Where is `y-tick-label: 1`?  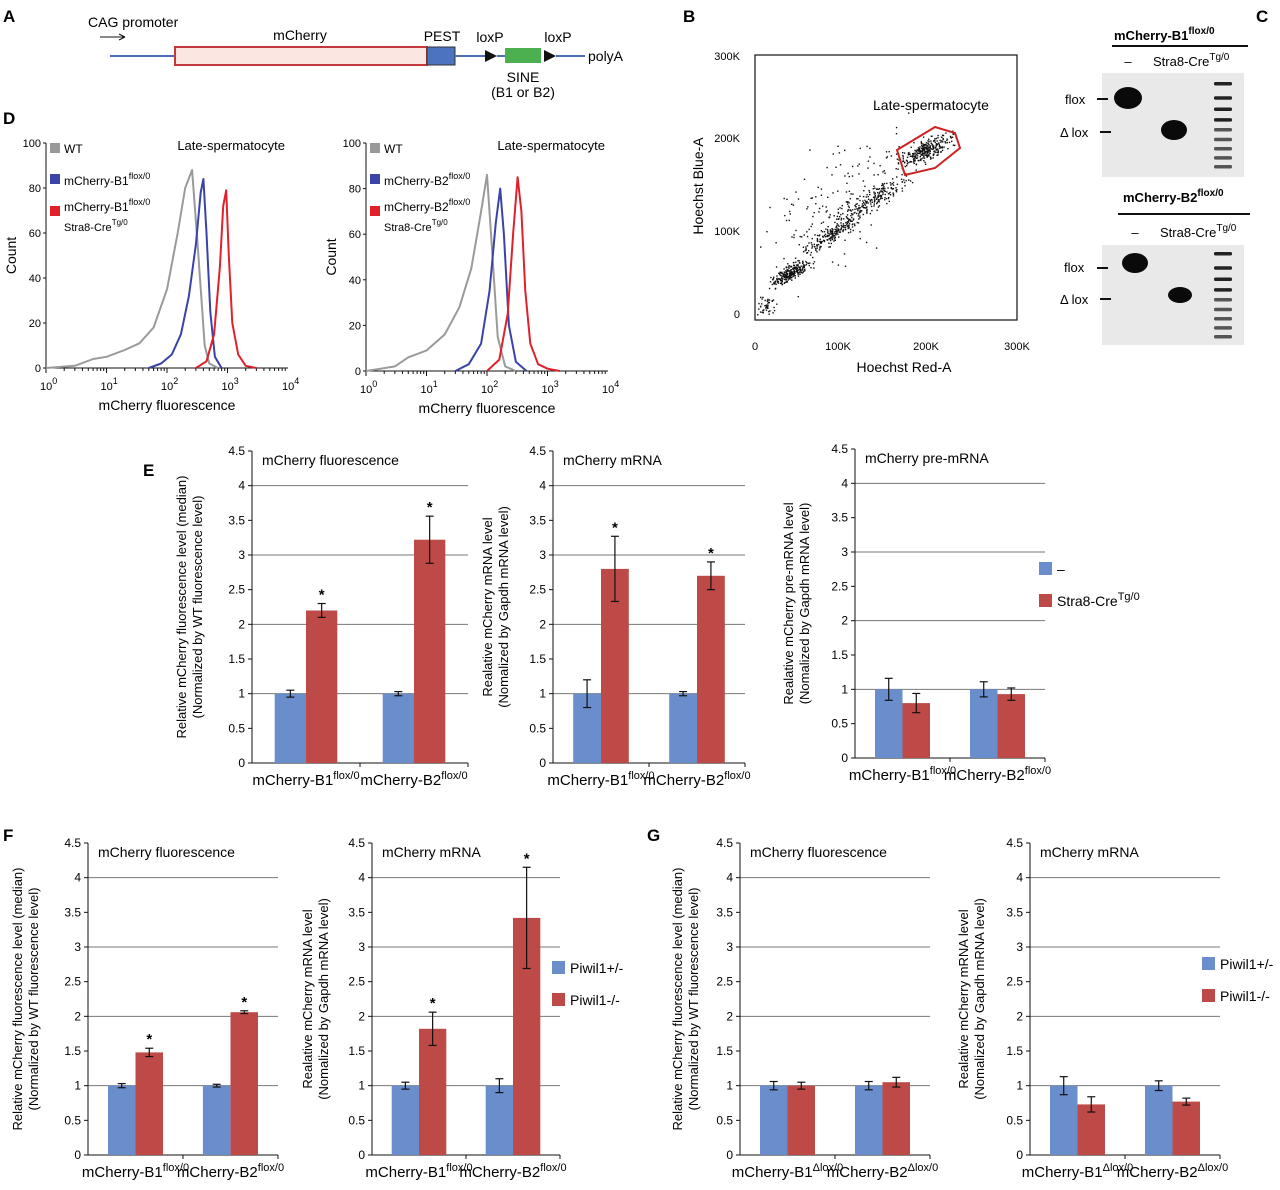 y-tick-label: 1 is located at coordinates (77, 1086).